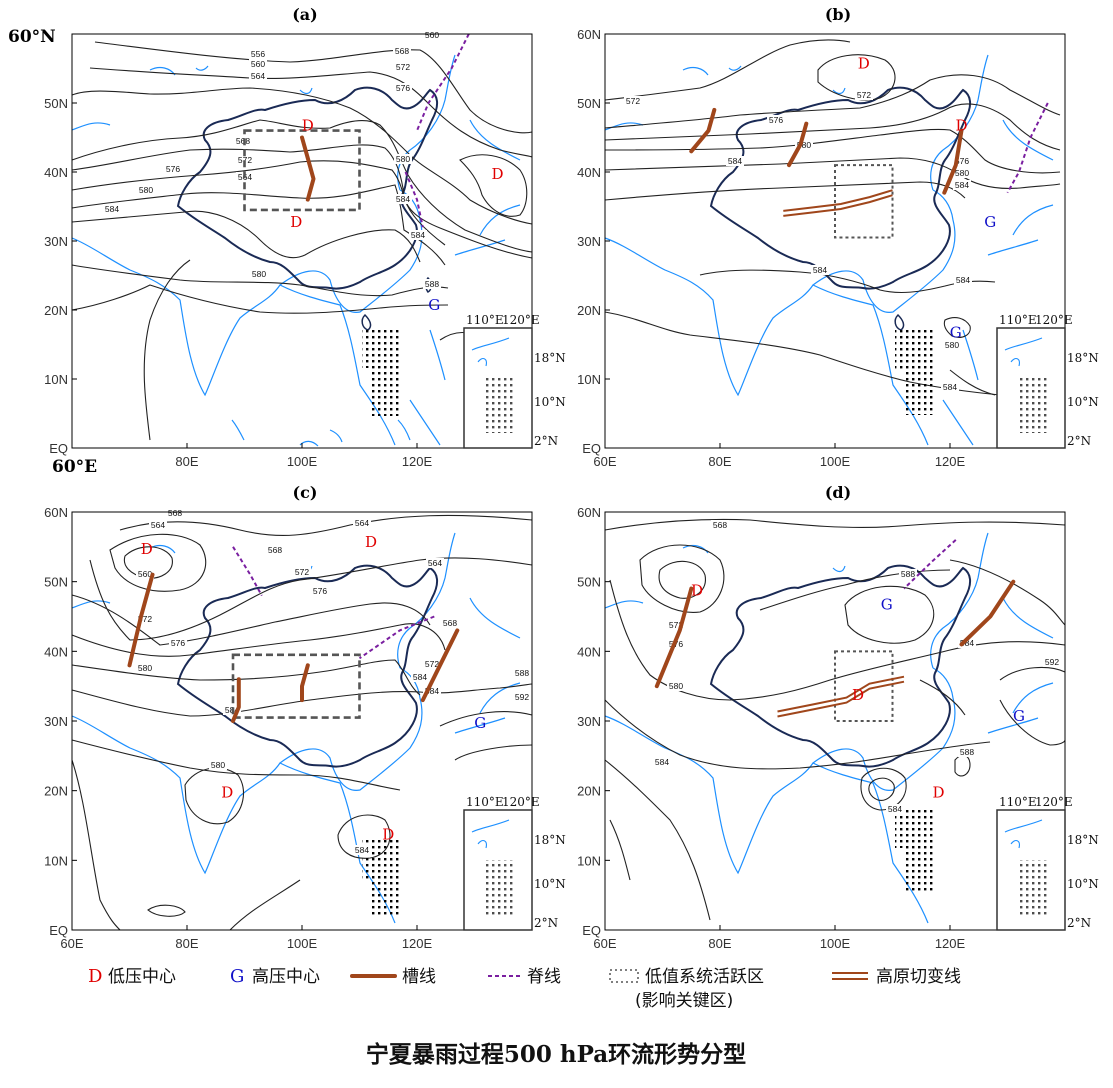 The width and height of the screenshot is (1113, 1088). Describe the element at coordinates (1023, 352) in the screenshot. I see `inset-coastline` at that location.